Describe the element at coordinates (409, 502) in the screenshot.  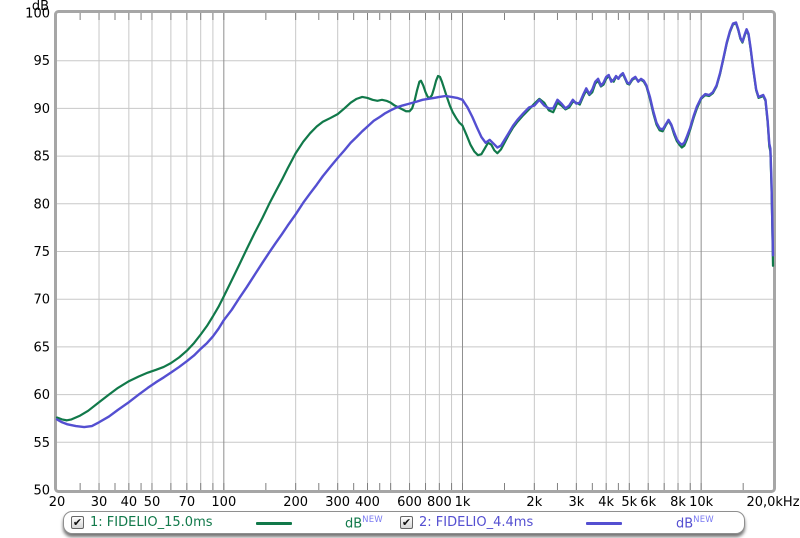
I see `x-axis-tick-label: 600` at that location.